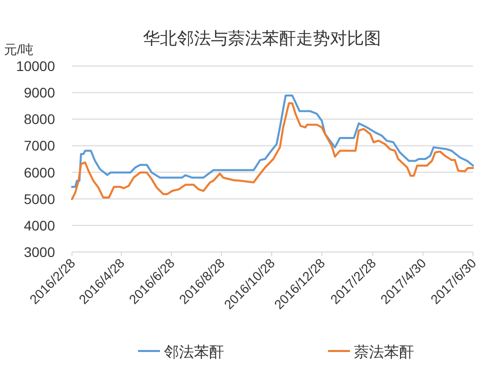  What do you see at coordinates (262, 38) in the screenshot?
I see `chart-title: 华北邻法与萘法苯酐走势对比图` at bounding box center [262, 38].